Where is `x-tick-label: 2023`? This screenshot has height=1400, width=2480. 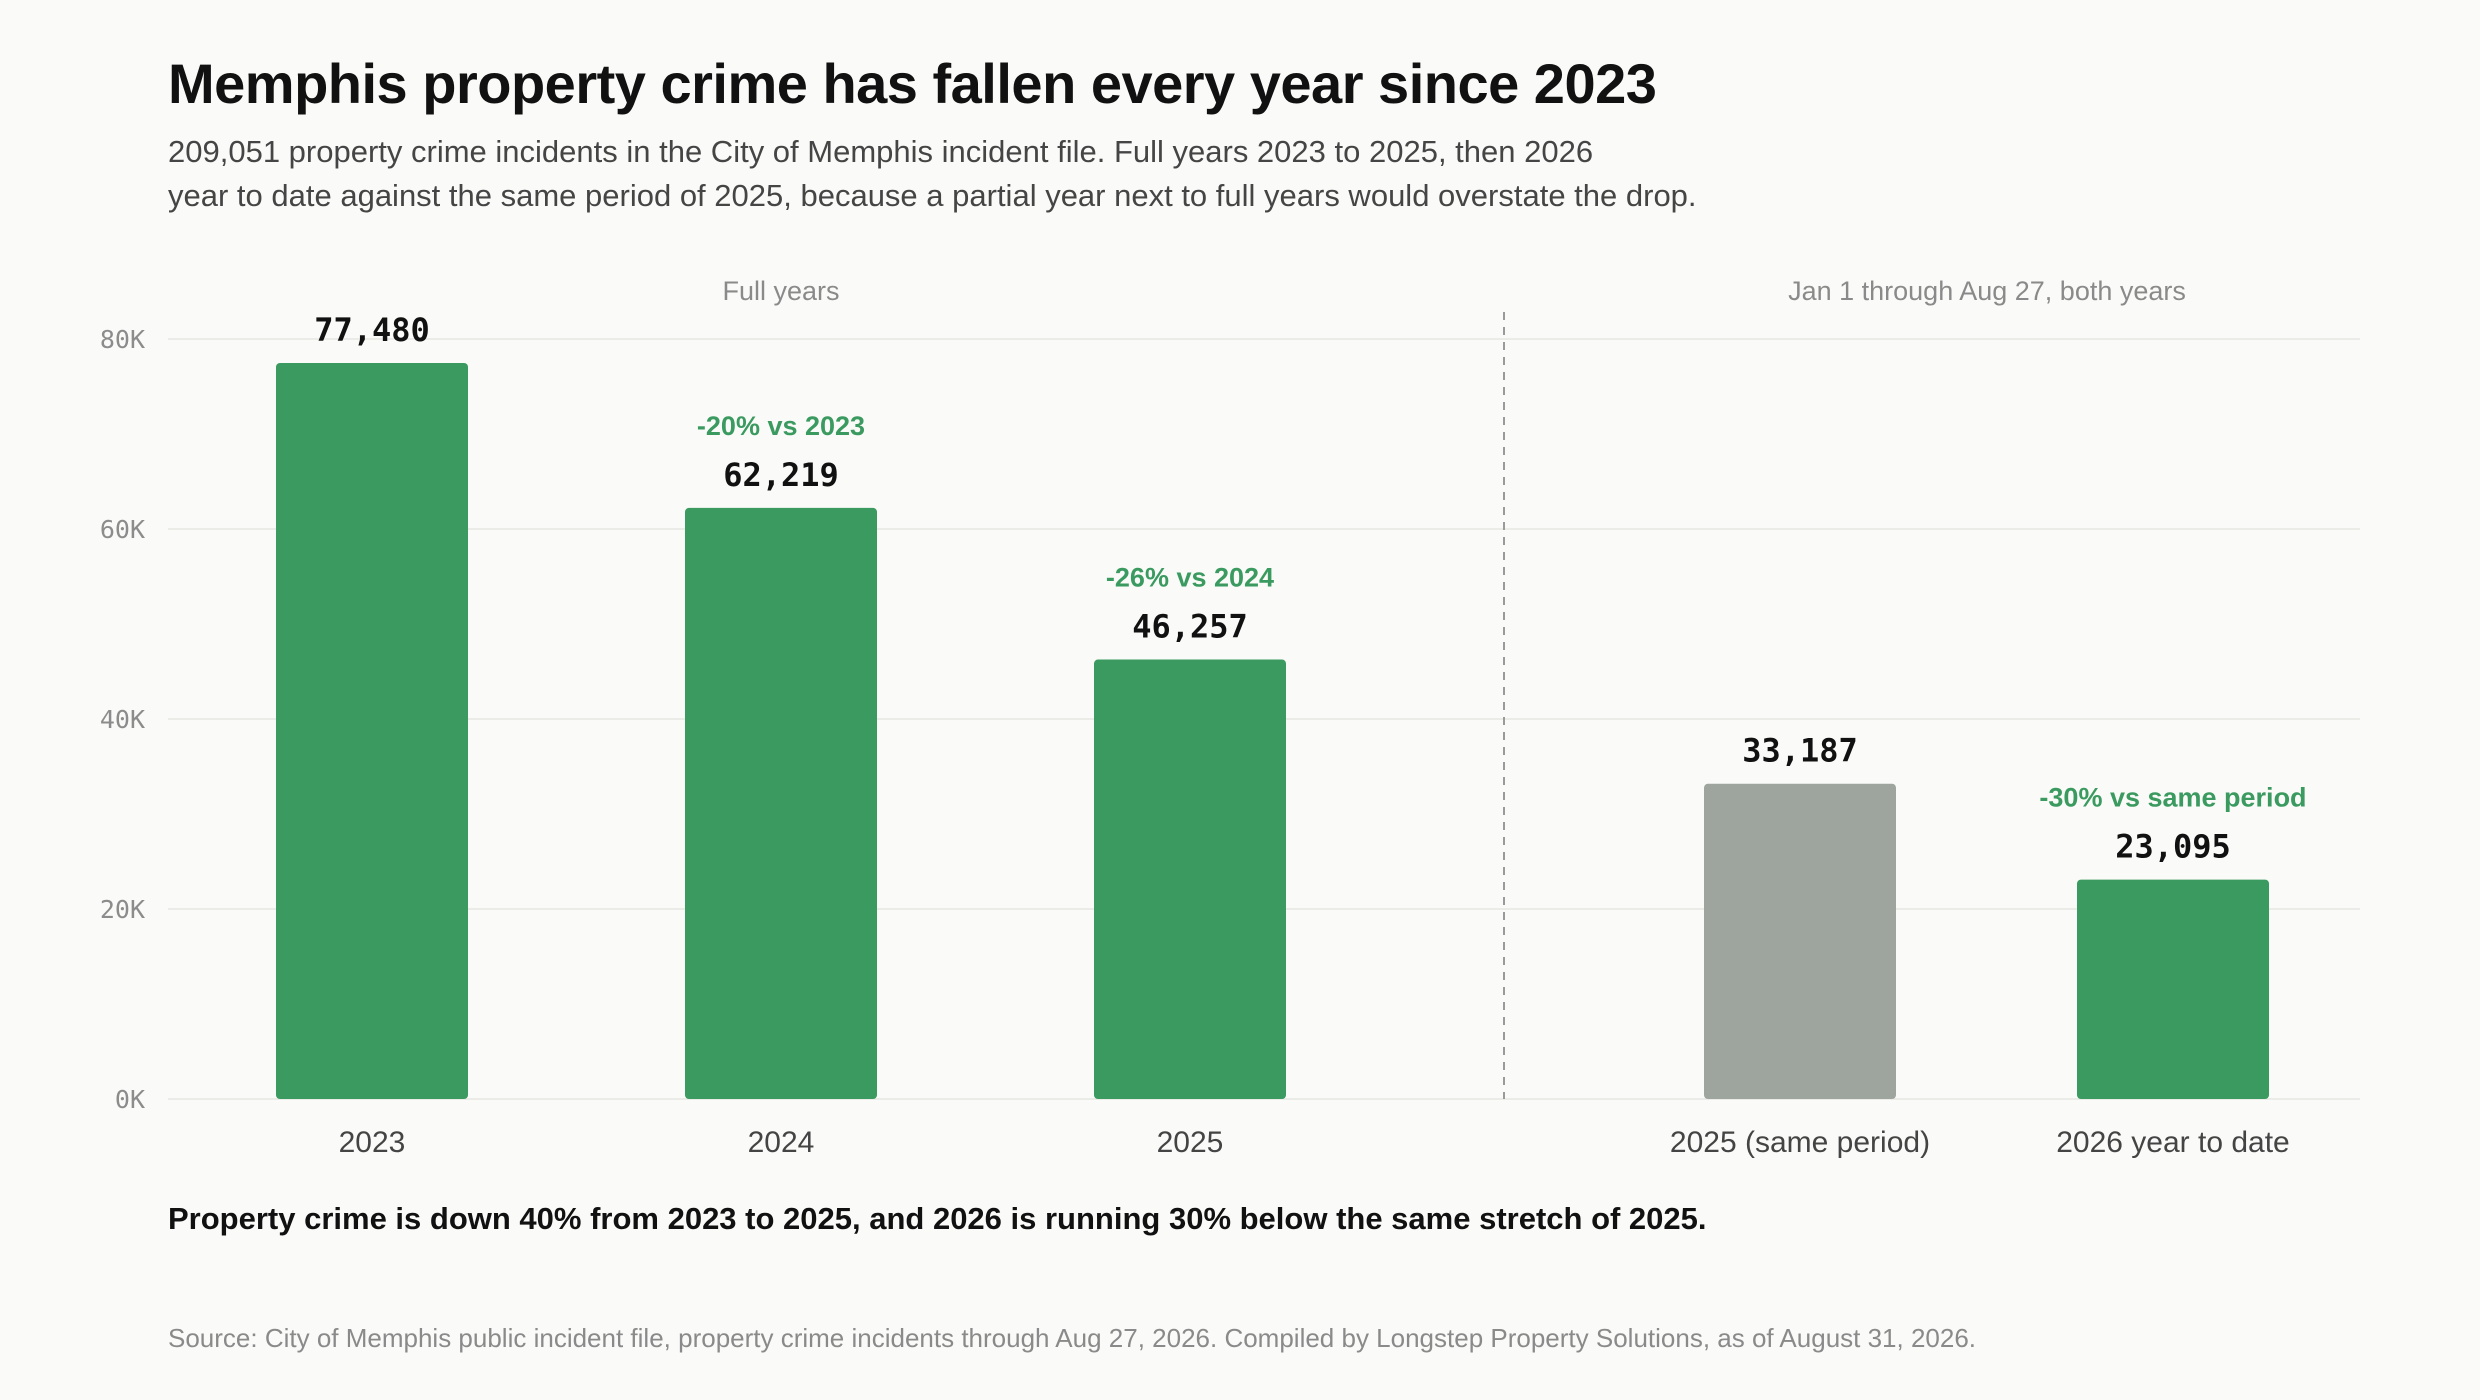
x-tick-label: 2023 is located at coordinates (372, 1142).